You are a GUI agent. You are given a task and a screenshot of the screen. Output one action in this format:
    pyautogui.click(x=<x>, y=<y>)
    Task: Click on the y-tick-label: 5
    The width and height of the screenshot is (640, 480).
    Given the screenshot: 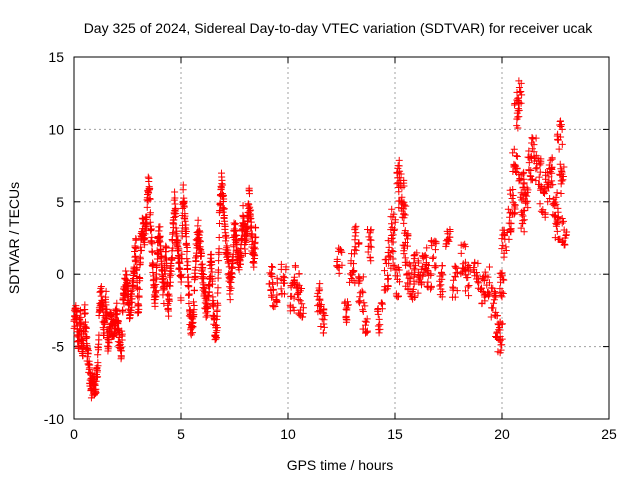 What is the action you would take?
    pyautogui.click(x=60, y=202)
    